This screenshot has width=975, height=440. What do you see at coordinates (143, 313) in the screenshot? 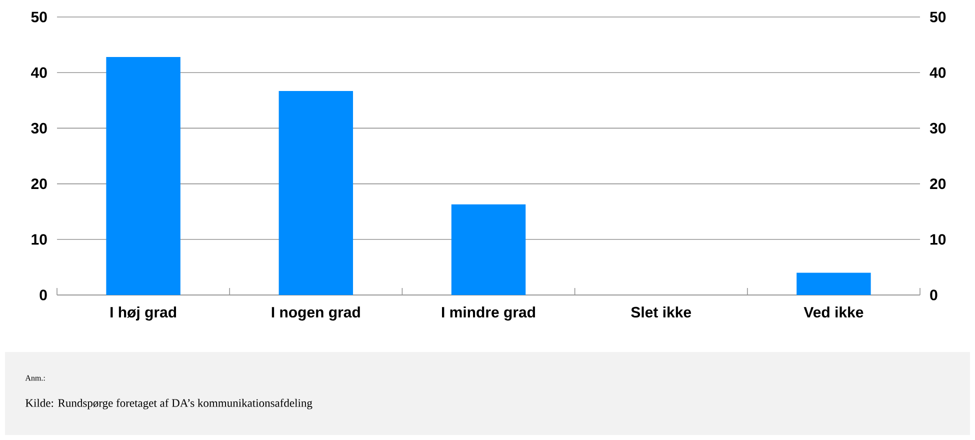
I see `x-tick-label: I høj grad` at bounding box center [143, 313].